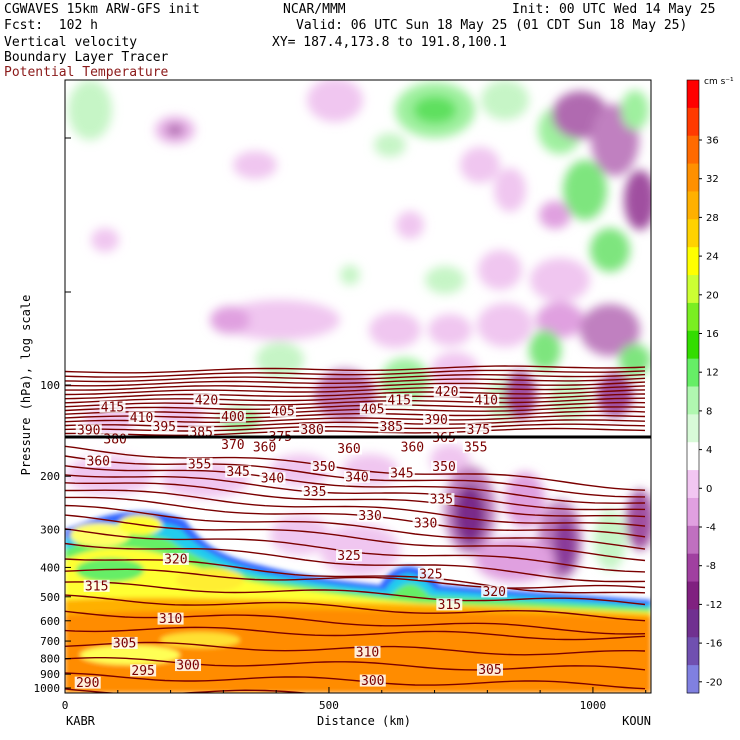  Describe the element at coordinates (712, 373) in the screenshot. I see `colorbar-tick-label: 12` at that location.